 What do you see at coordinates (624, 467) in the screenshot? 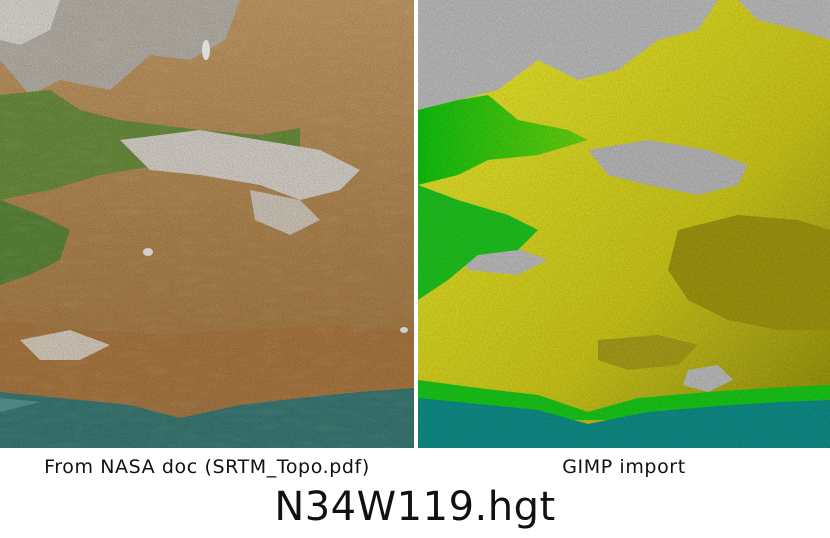
I see `right-panel-caption: GIMP import` at bounding box center [624, 467].